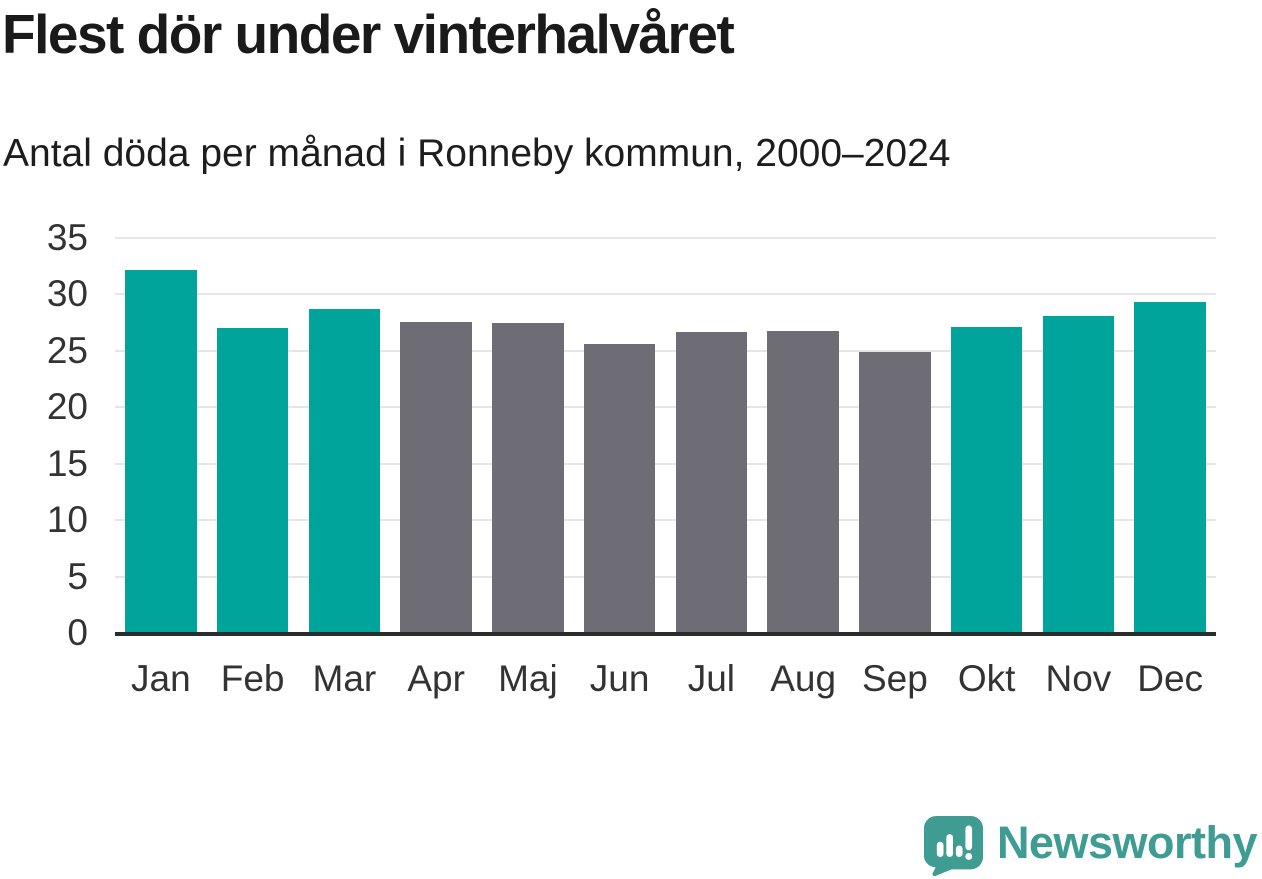  Describe the element at coordinates (528, 478) in the screenshot. I see `bar-maj` at that location.